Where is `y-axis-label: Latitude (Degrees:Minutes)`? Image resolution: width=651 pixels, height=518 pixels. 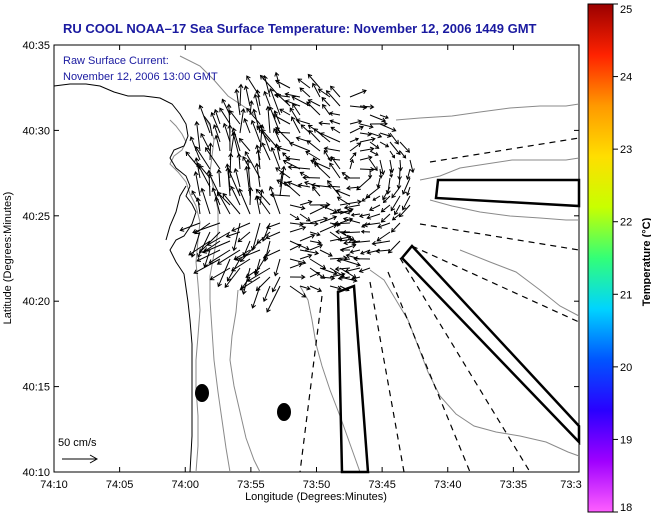
y-axis-label: Latitude (Degrees:Minutes) is located at coordinates (8, 258).